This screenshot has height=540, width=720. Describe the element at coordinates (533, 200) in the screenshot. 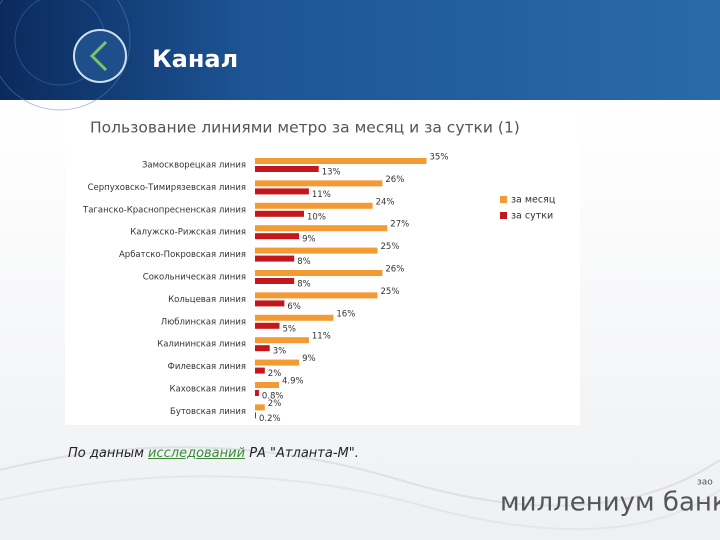

I see `legend-label: за месяц` at that location.